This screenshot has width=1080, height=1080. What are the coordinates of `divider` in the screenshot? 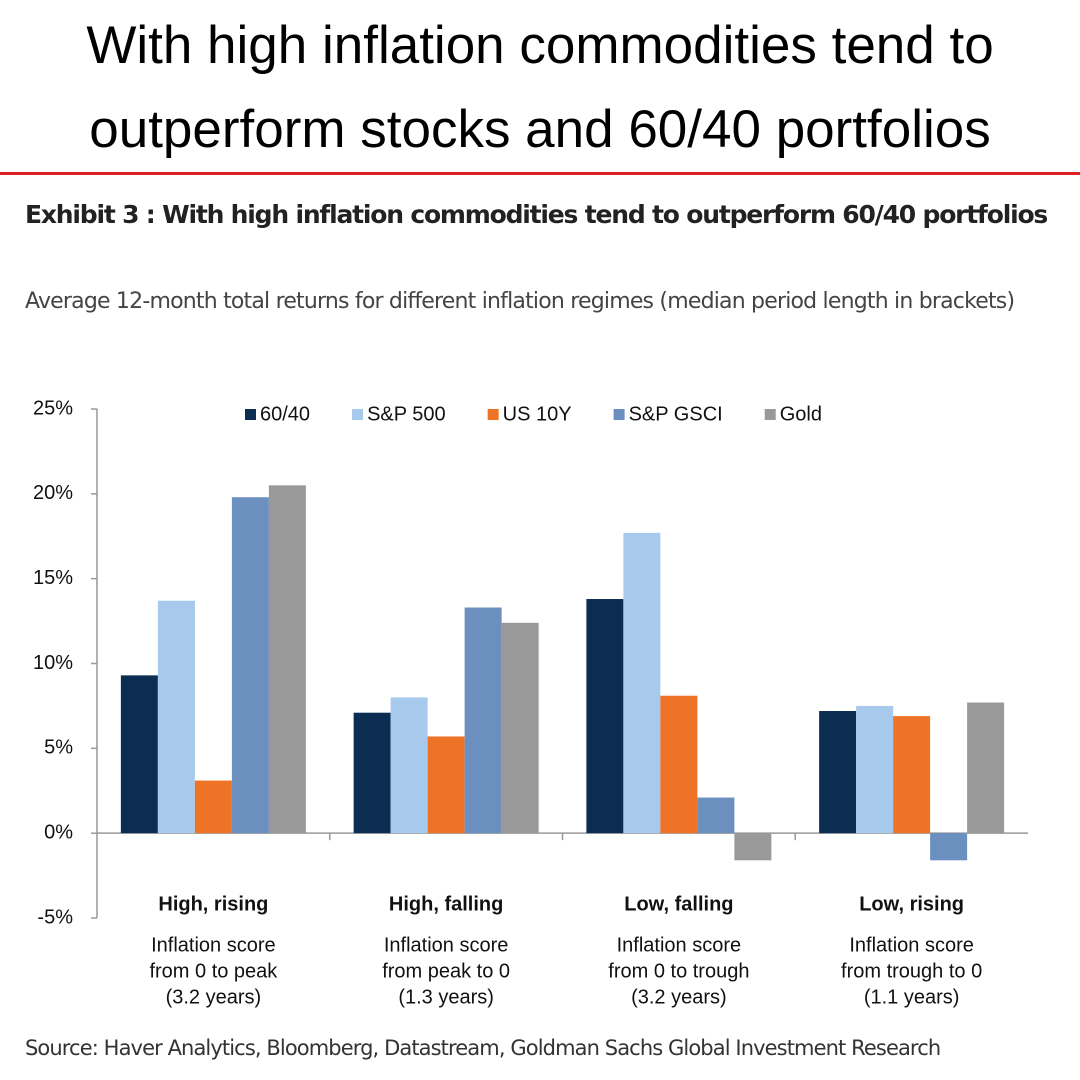 It's located at (540, 173).